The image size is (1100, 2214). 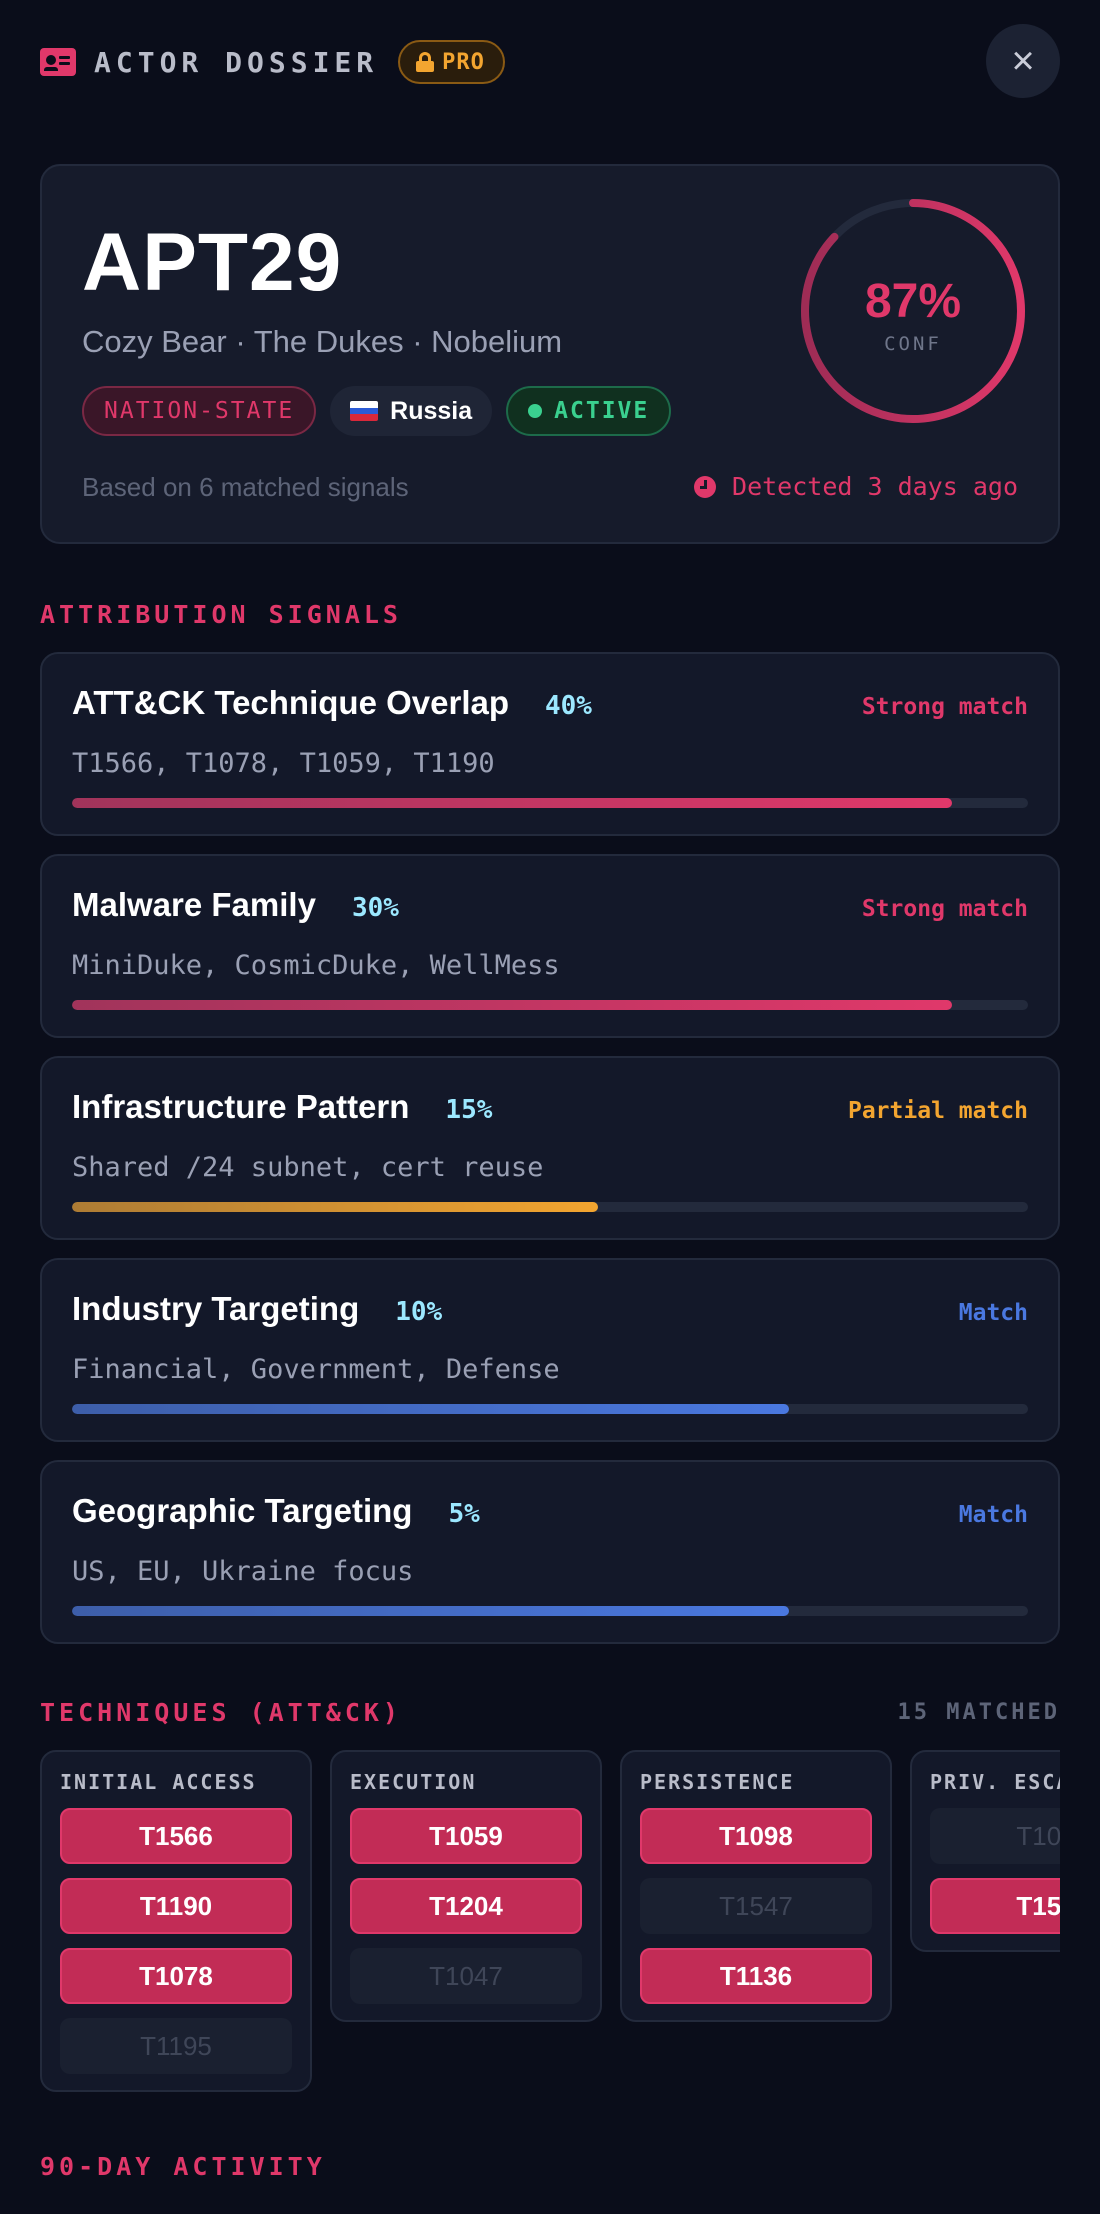 I want to click on tactic-name: PERSISTENCE, so click(x=717, y=1782).